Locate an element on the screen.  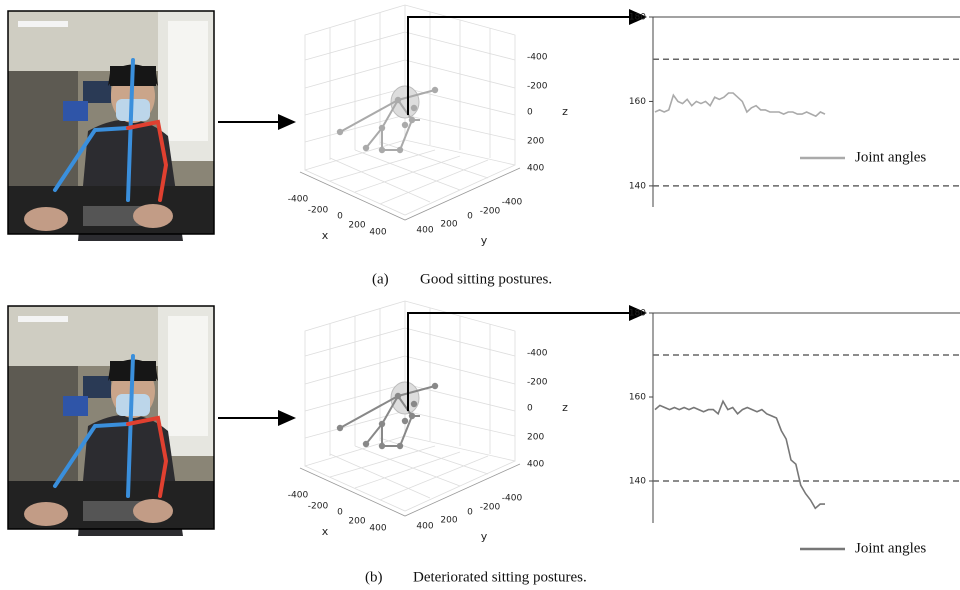
caption-label: (b) is located at coordinates (374, 577).